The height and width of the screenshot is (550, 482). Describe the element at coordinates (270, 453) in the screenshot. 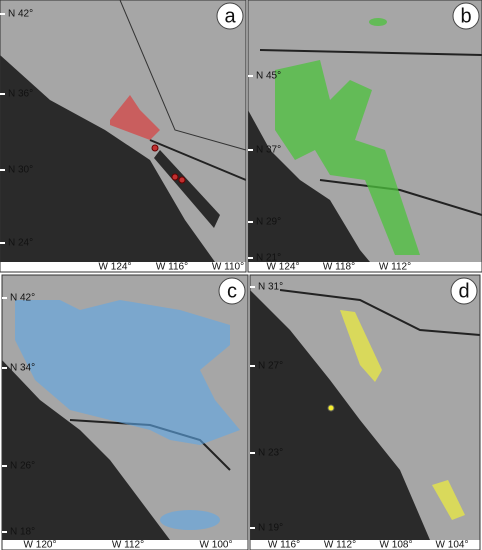

I see `lat-label: N 23°` at that location.